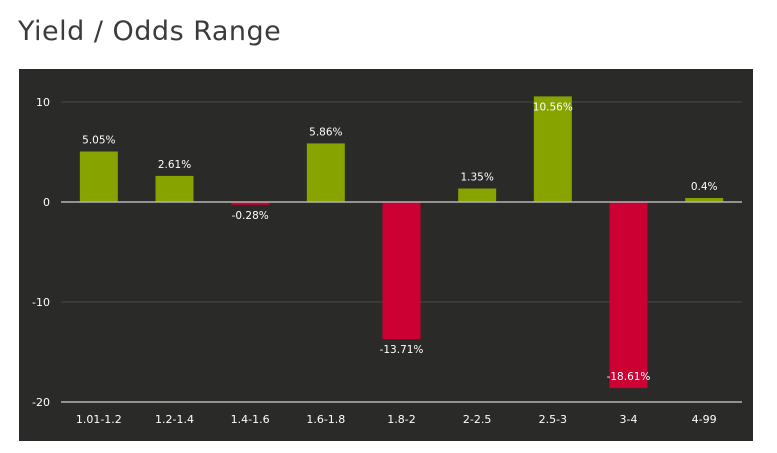 The height and width of the screenshot is (453, 777). I want to click on x-tick-label: 2.5-3, so click(553, 419).